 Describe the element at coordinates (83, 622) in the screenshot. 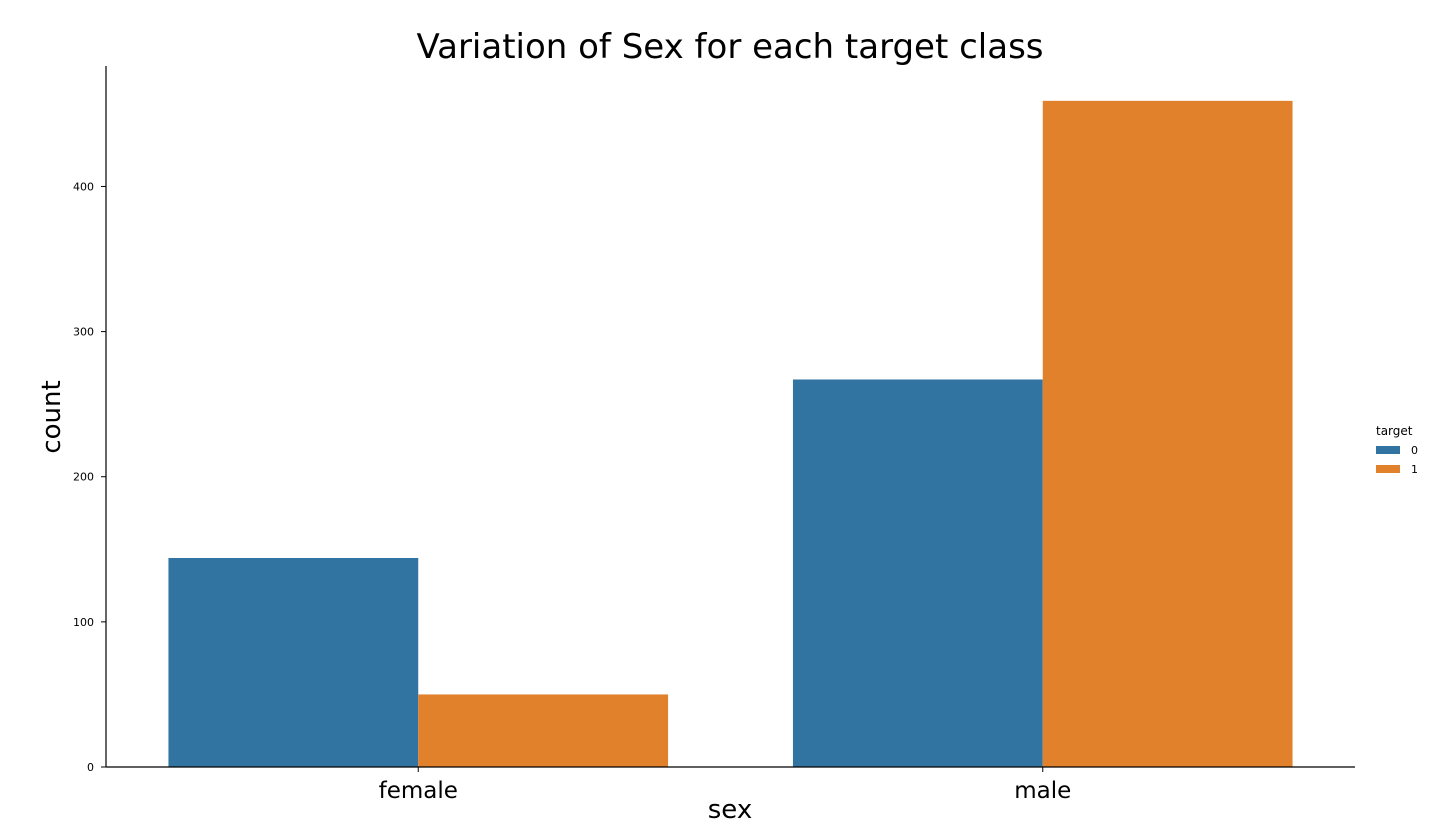

I see `y-tick-label: 100` at that location.